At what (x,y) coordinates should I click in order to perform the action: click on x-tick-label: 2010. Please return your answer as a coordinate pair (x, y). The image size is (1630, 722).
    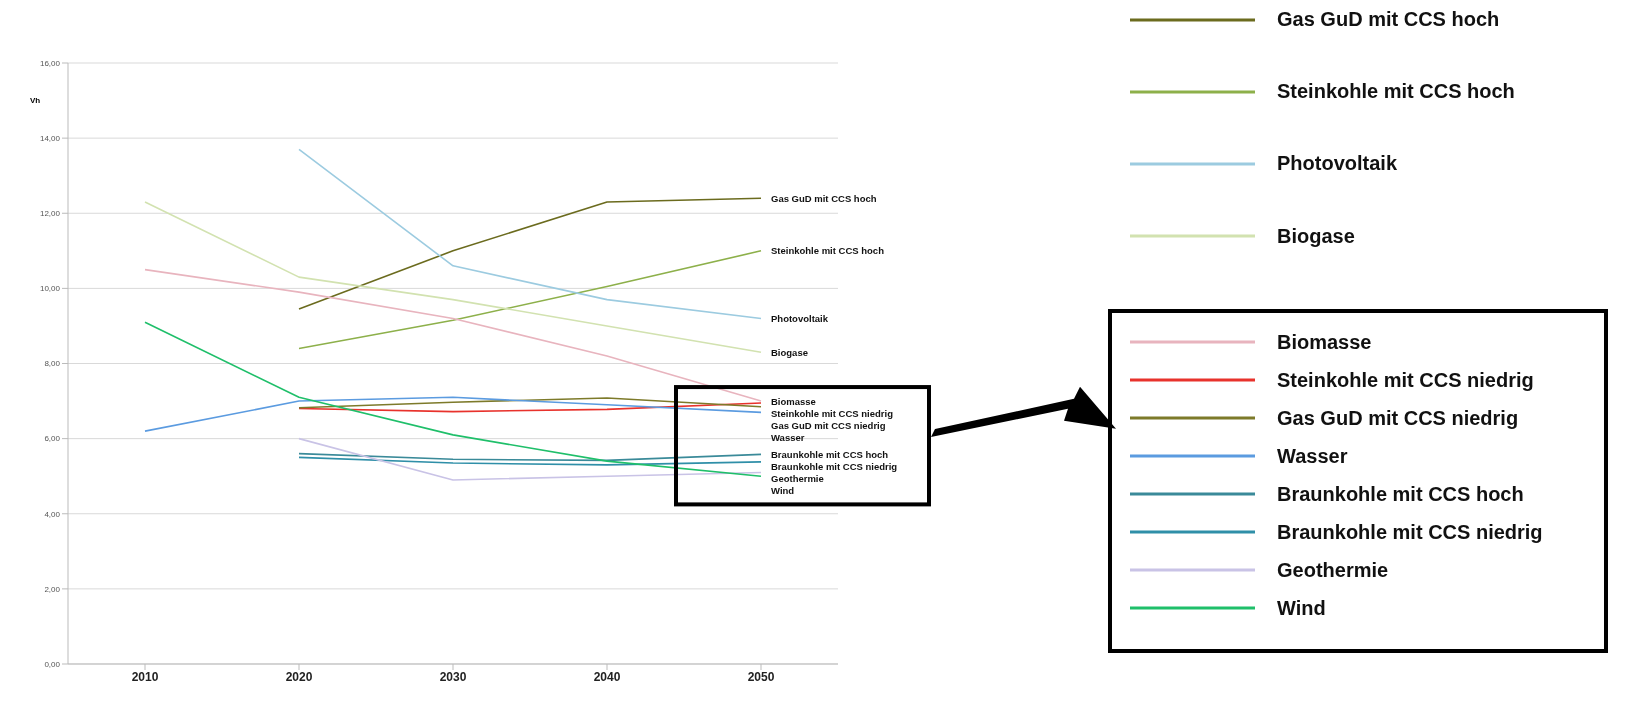
    Looking at the image, I should click on (145, 676).